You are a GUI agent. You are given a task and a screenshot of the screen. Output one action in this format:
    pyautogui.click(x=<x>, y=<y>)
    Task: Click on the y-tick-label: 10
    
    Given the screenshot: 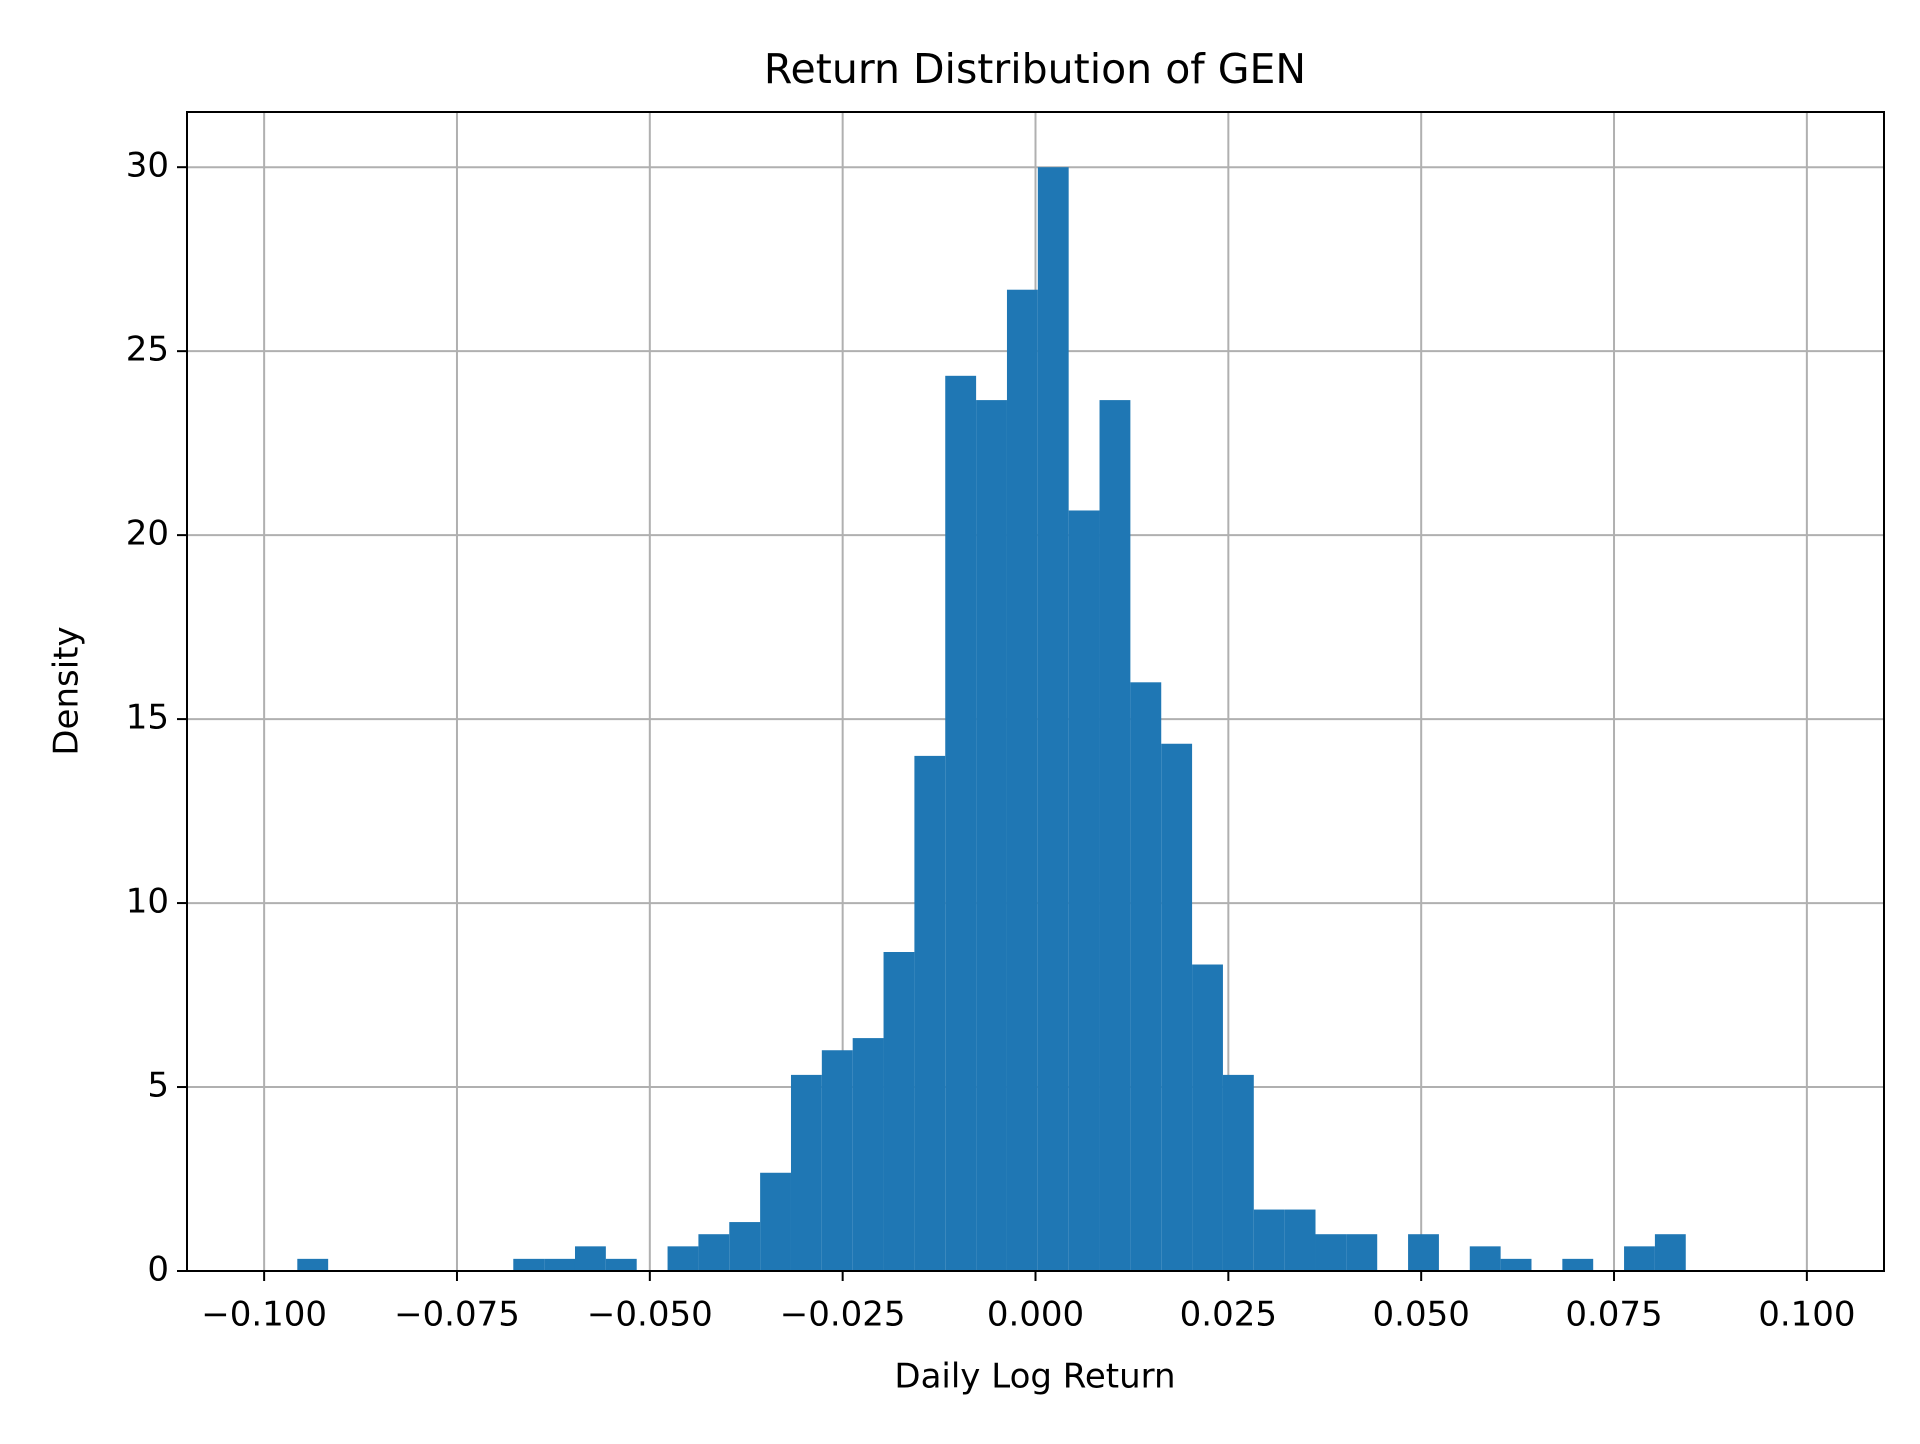 What is the action you would take?
    pyautogui.click(x=147, y=902)
    